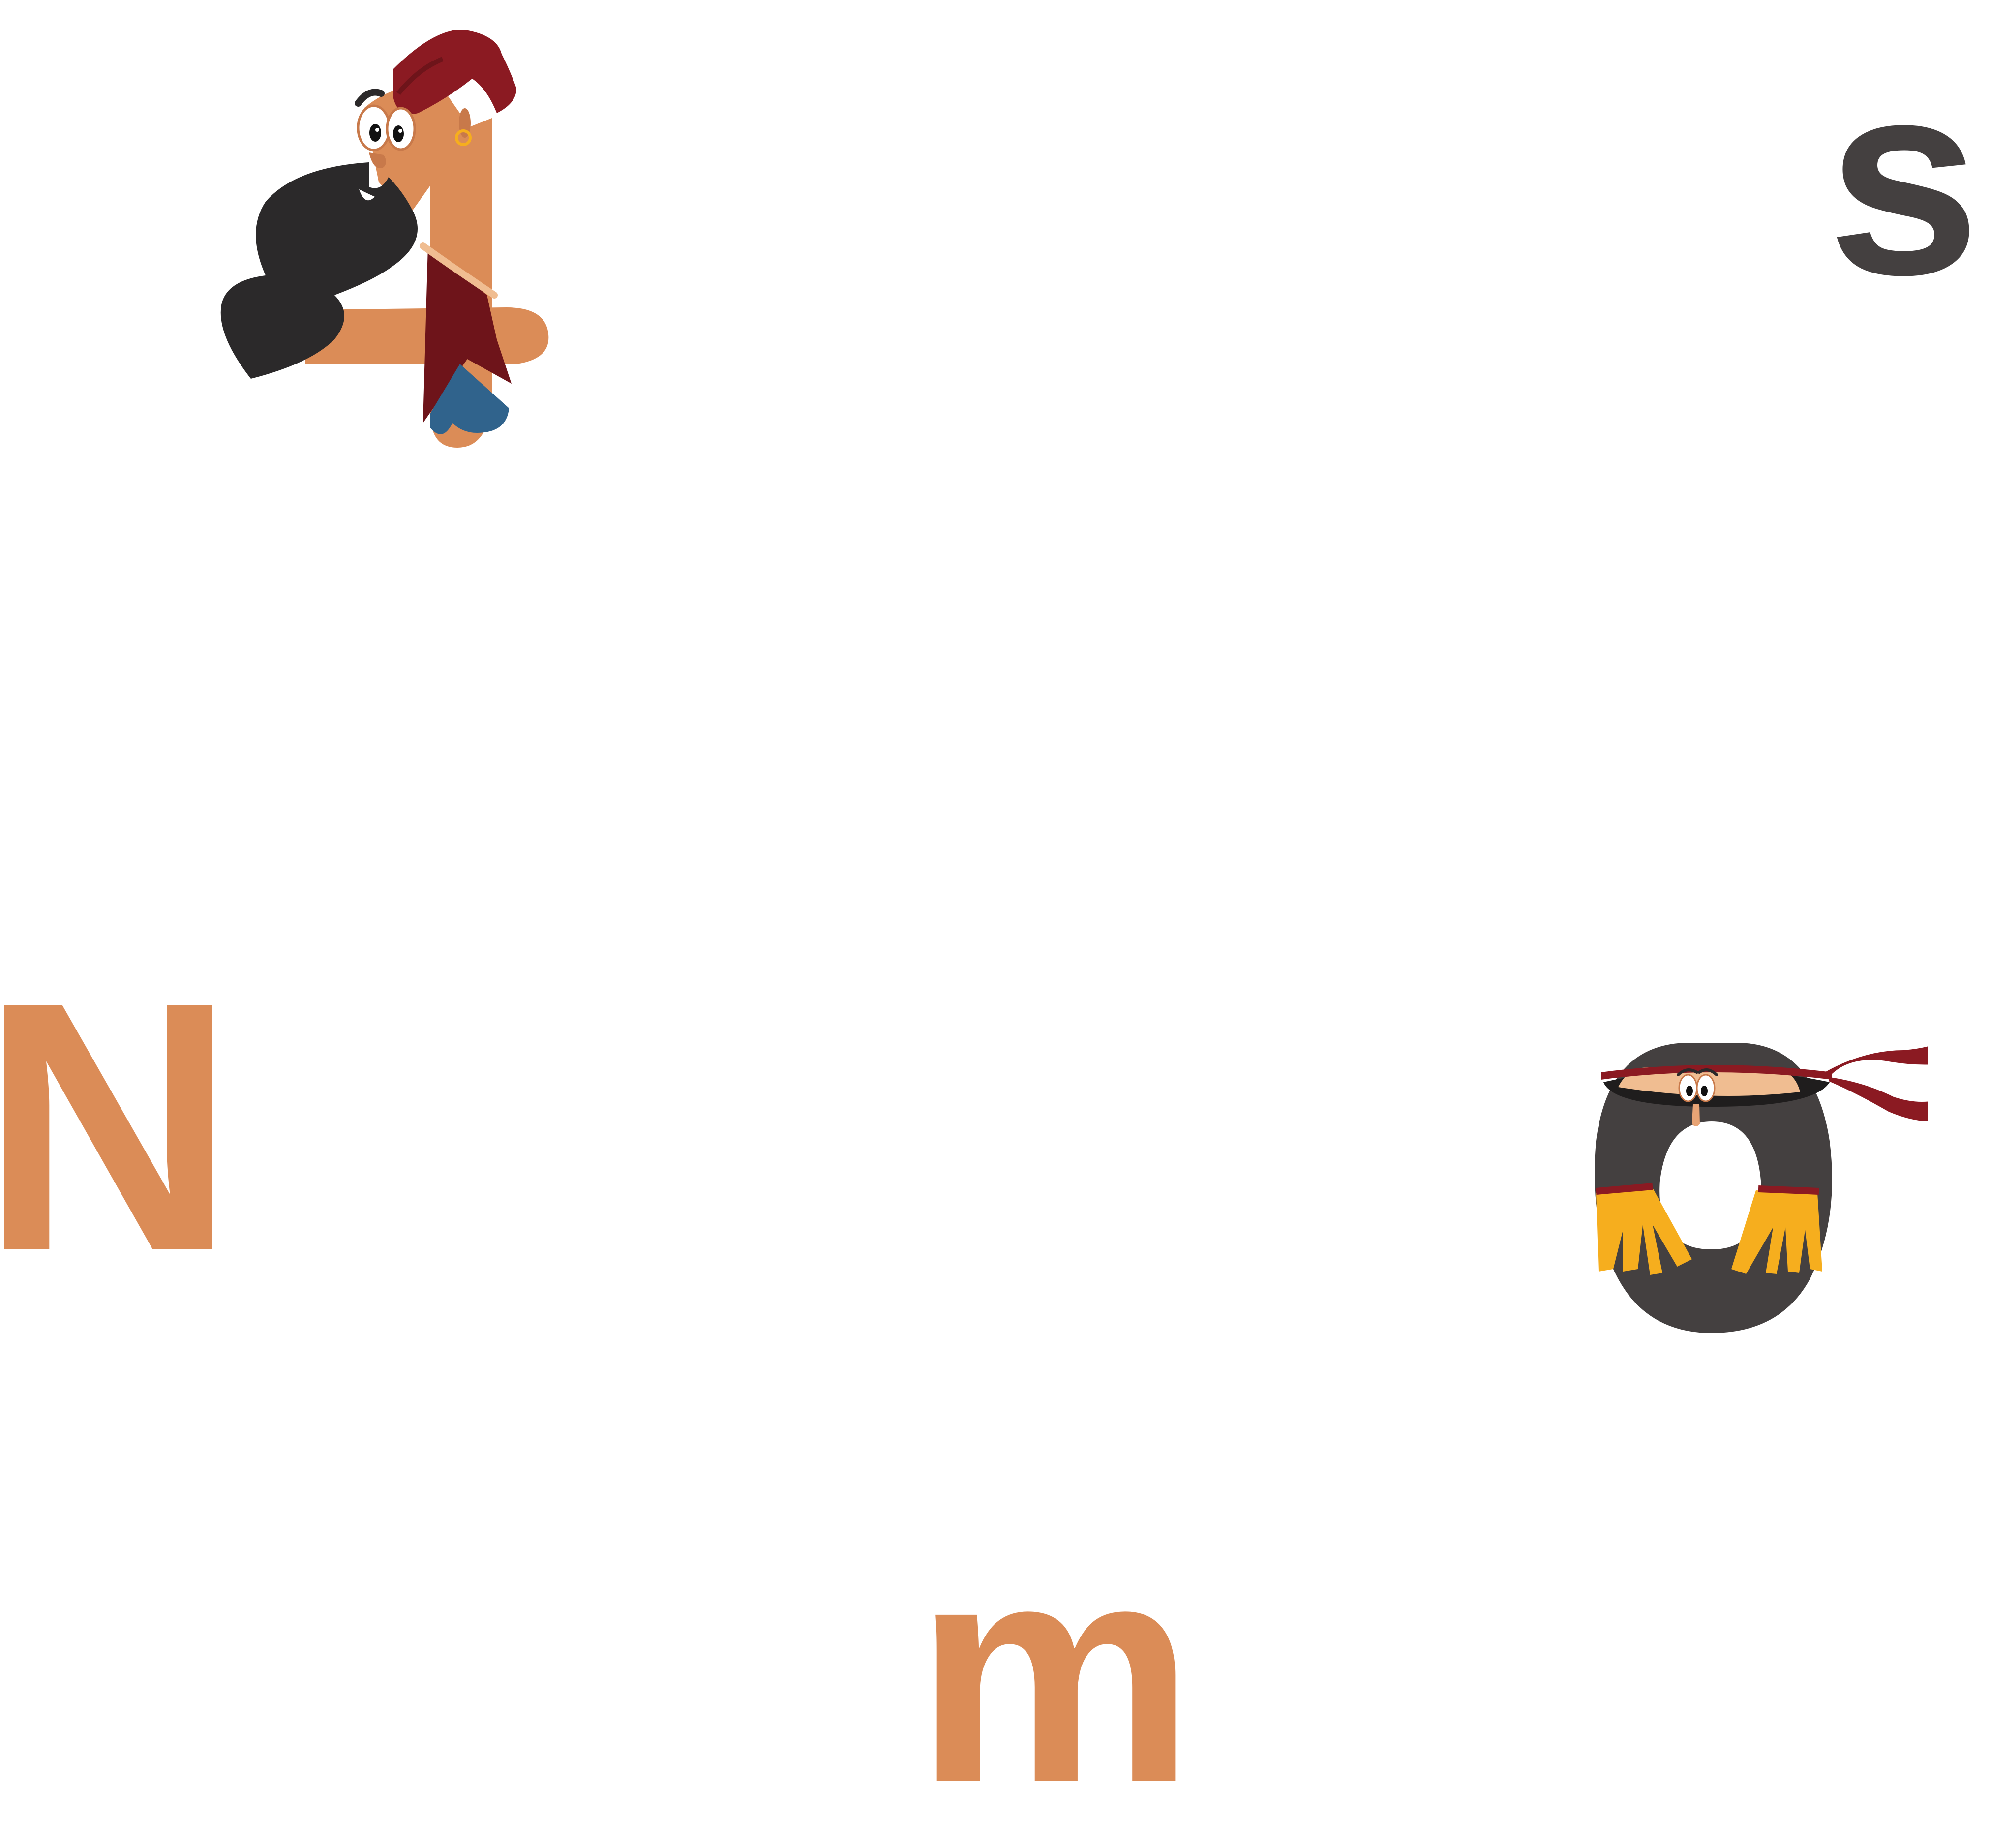 This screenshot has height=1848, width=1991. I want to click on letter-m: m, so click(1055, 1672).